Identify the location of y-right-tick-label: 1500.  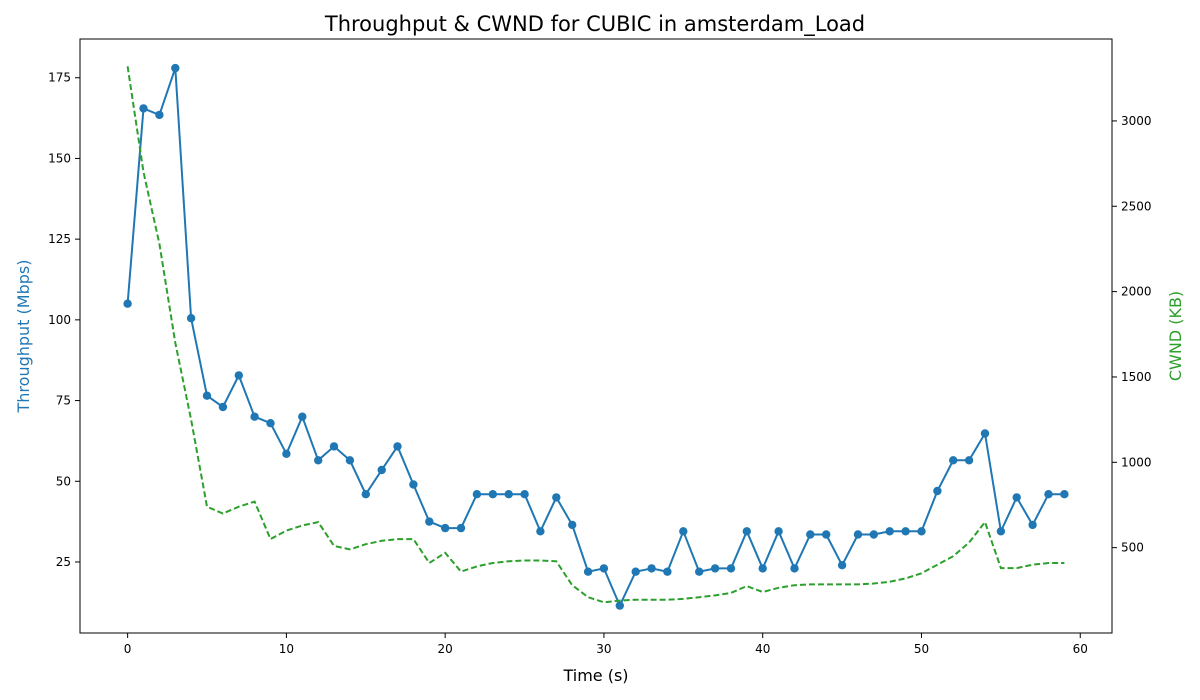
(1136, 377).